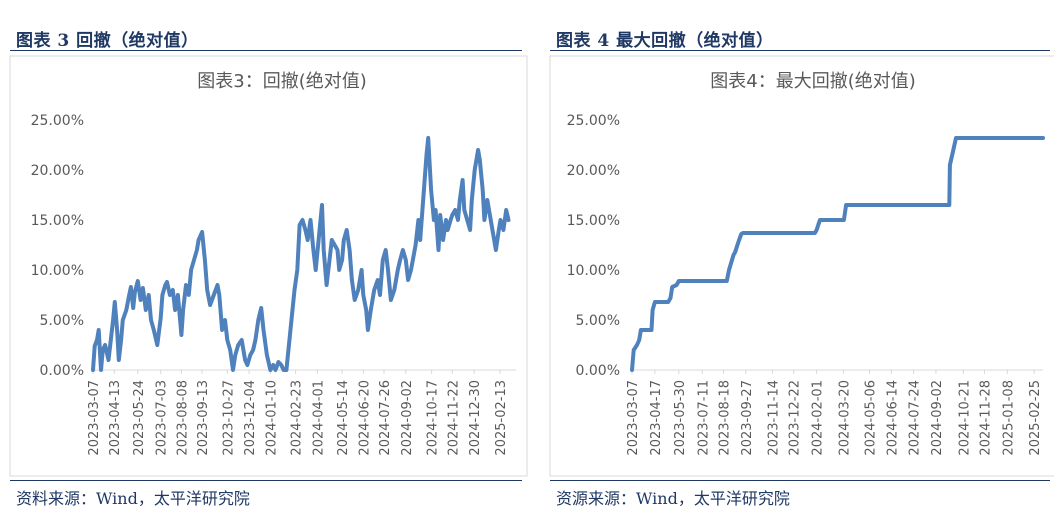  What do you see at coordinates (724, 418) in the screenshot?
I see `x-tick-label: 2023-08-18` at bounding box center [724, 418].